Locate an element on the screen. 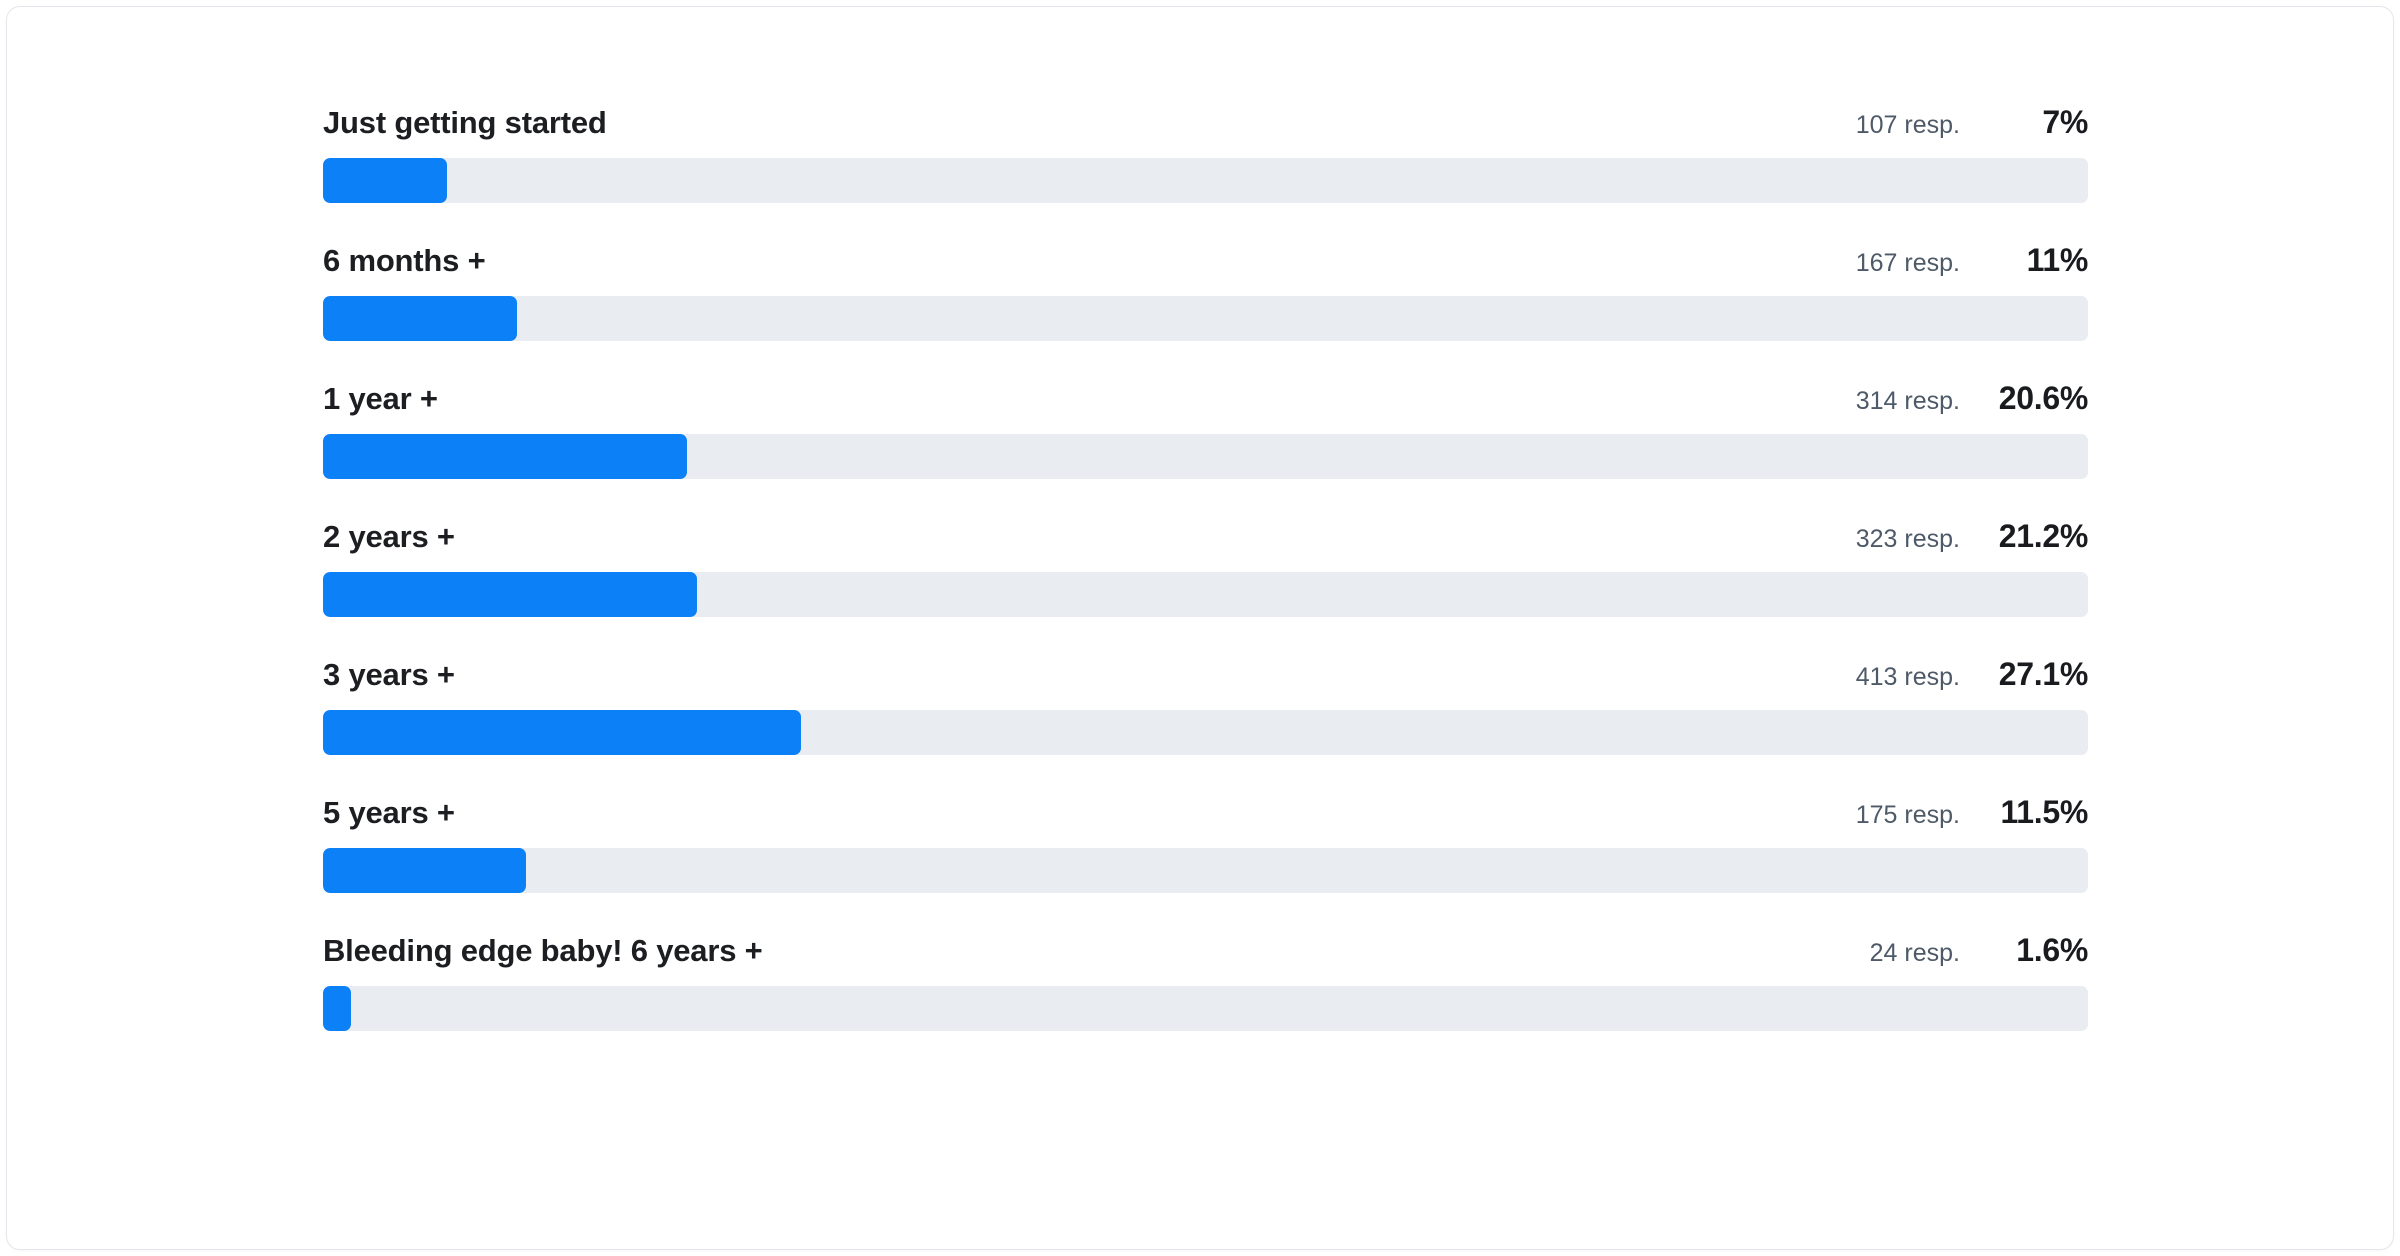 The height and width of the screenshot is (1256, 2400). bar-row-percent: 11% is located at coordinates (2057, 260).